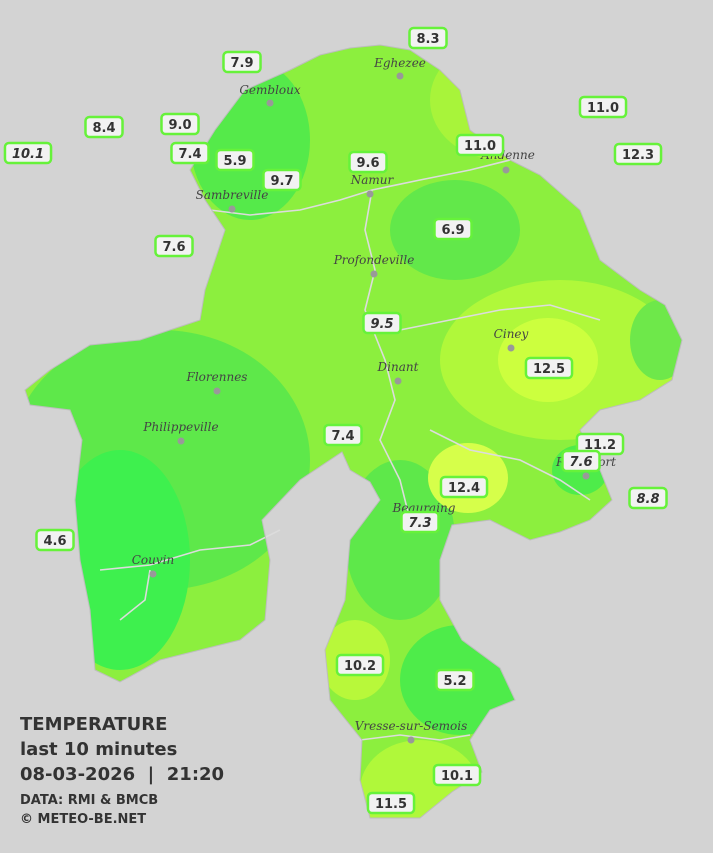 This screenshot has height=853, width=713. What do you see at coordinates (511, 334) in the screenshot?
I see `town-label: Ciney` at bounding box center [511, 334].